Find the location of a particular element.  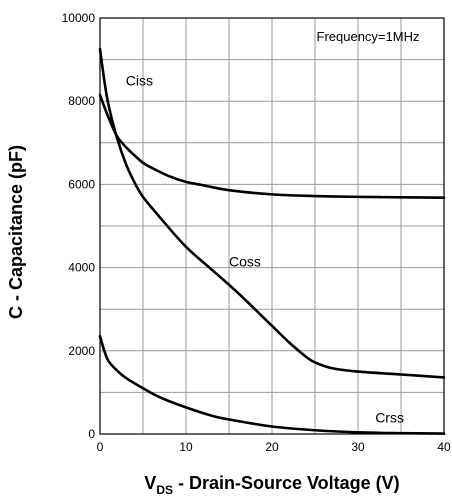

y-tick-label: 6000 is located at coordinates (81, 184).